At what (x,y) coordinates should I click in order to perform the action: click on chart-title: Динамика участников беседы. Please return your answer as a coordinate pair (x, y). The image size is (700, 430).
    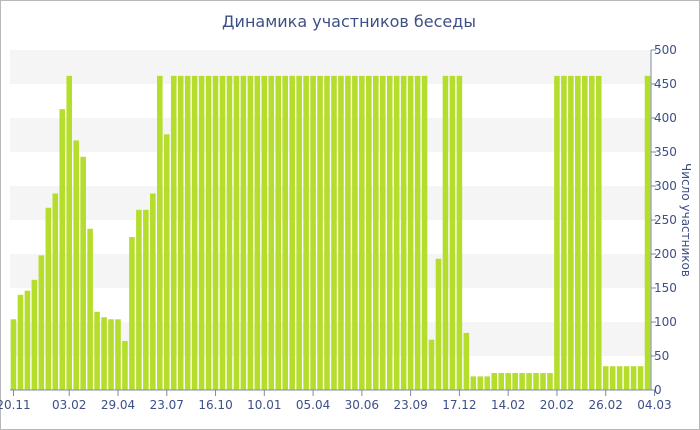
    Looking at the image, I should click on (349, 21).